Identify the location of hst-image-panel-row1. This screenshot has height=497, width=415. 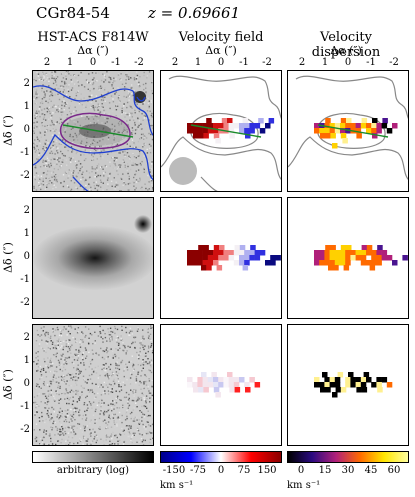
(93, 131).